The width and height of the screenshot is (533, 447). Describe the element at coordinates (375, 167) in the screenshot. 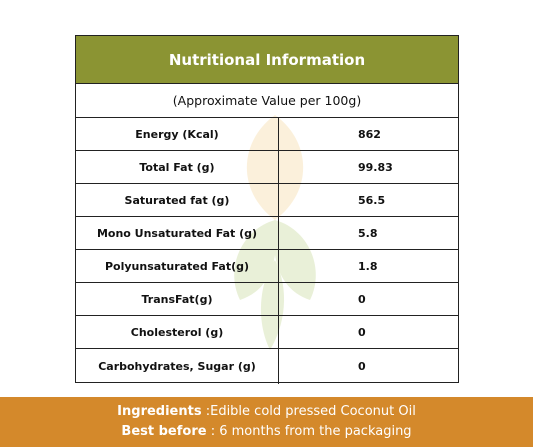

I see `row-value: 99.83` at that location.